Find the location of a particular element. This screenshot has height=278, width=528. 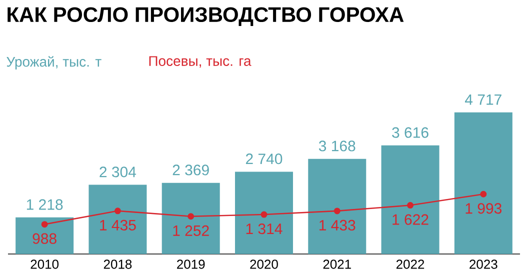

x-tick-label: 2020 is located at coordinates (264, 264).